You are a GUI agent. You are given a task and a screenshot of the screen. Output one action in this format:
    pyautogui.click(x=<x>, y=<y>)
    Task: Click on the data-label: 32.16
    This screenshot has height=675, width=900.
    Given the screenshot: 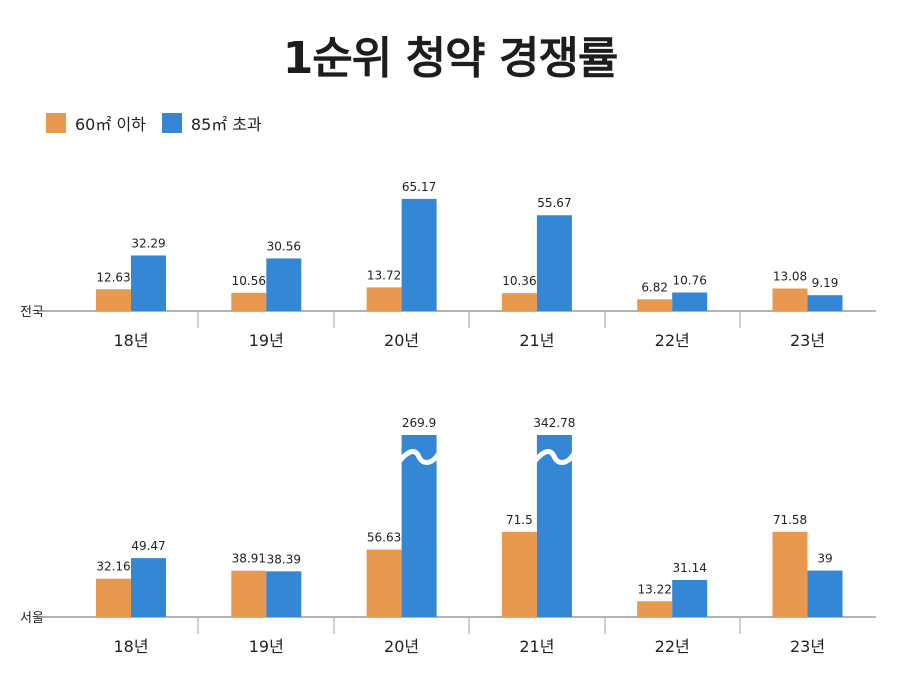 What is the action you would take?
    pyautogui.click(x=113, y=567)
    